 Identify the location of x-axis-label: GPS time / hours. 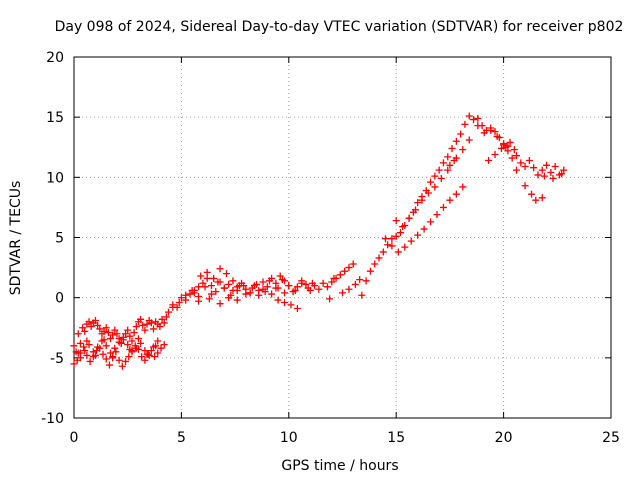
(339, 466).